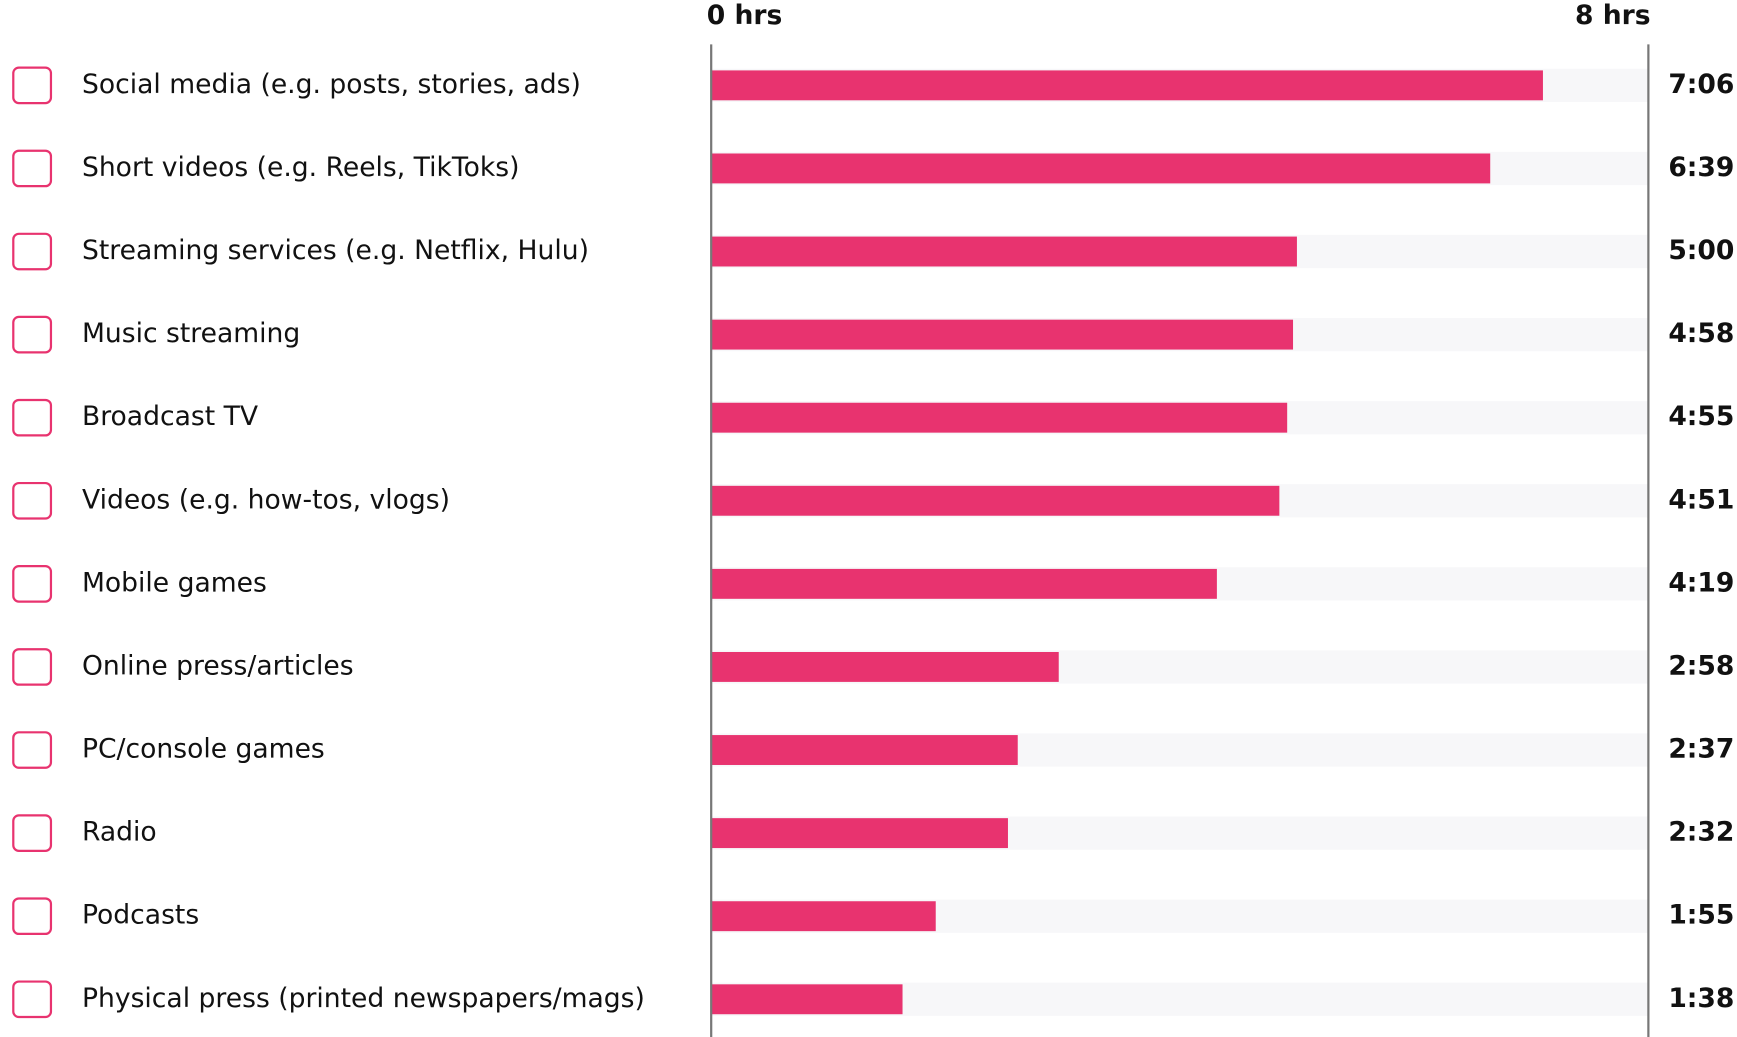 This screenshot has width=1737, height=1037. I want to click on value-label: 2:37, so click(1701, 749).